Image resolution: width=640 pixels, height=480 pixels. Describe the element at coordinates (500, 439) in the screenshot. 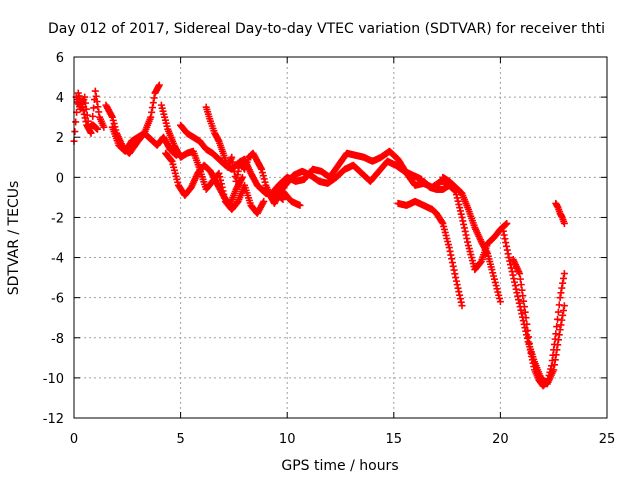

I see `x-tick-label: 20` at that location.